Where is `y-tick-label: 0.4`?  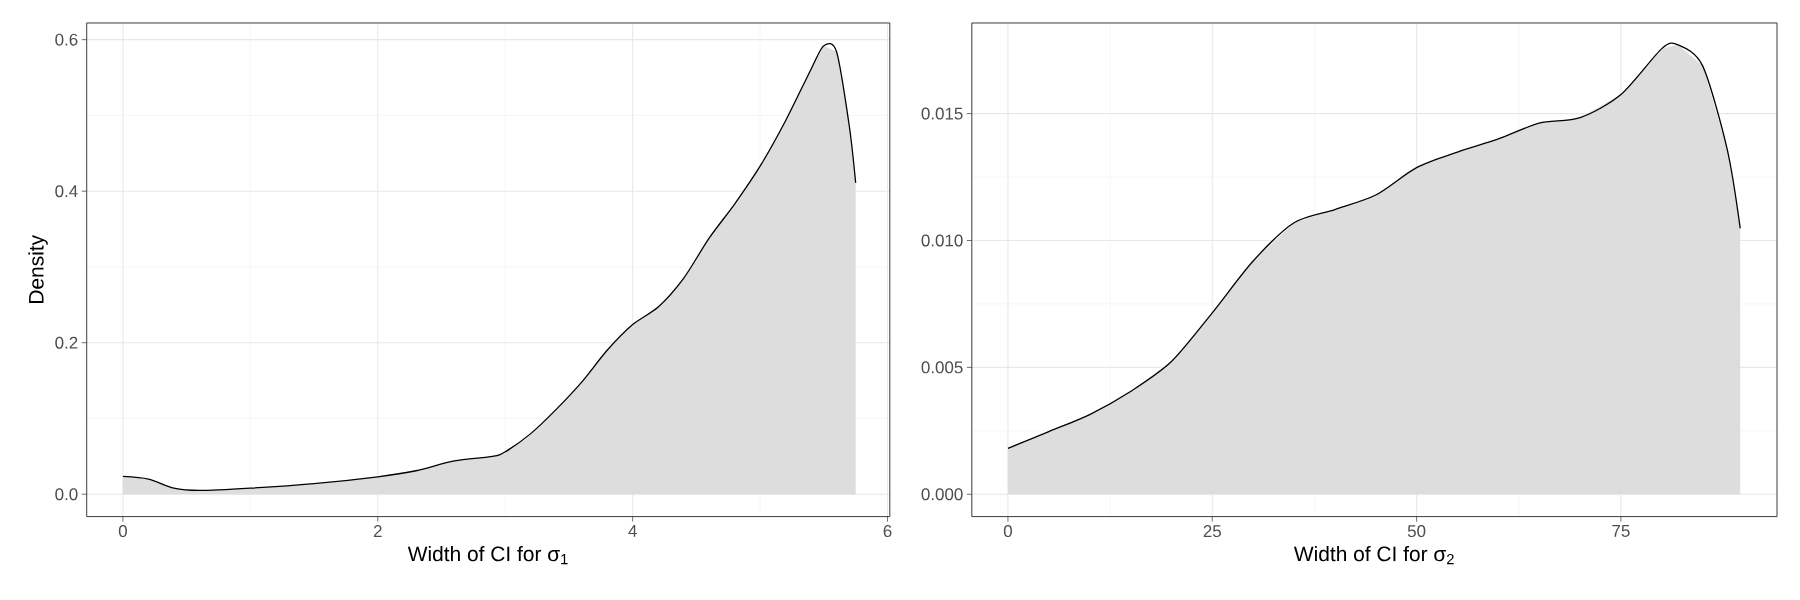
y-tick-label: 0.4 is located at coordinates (66, 191).